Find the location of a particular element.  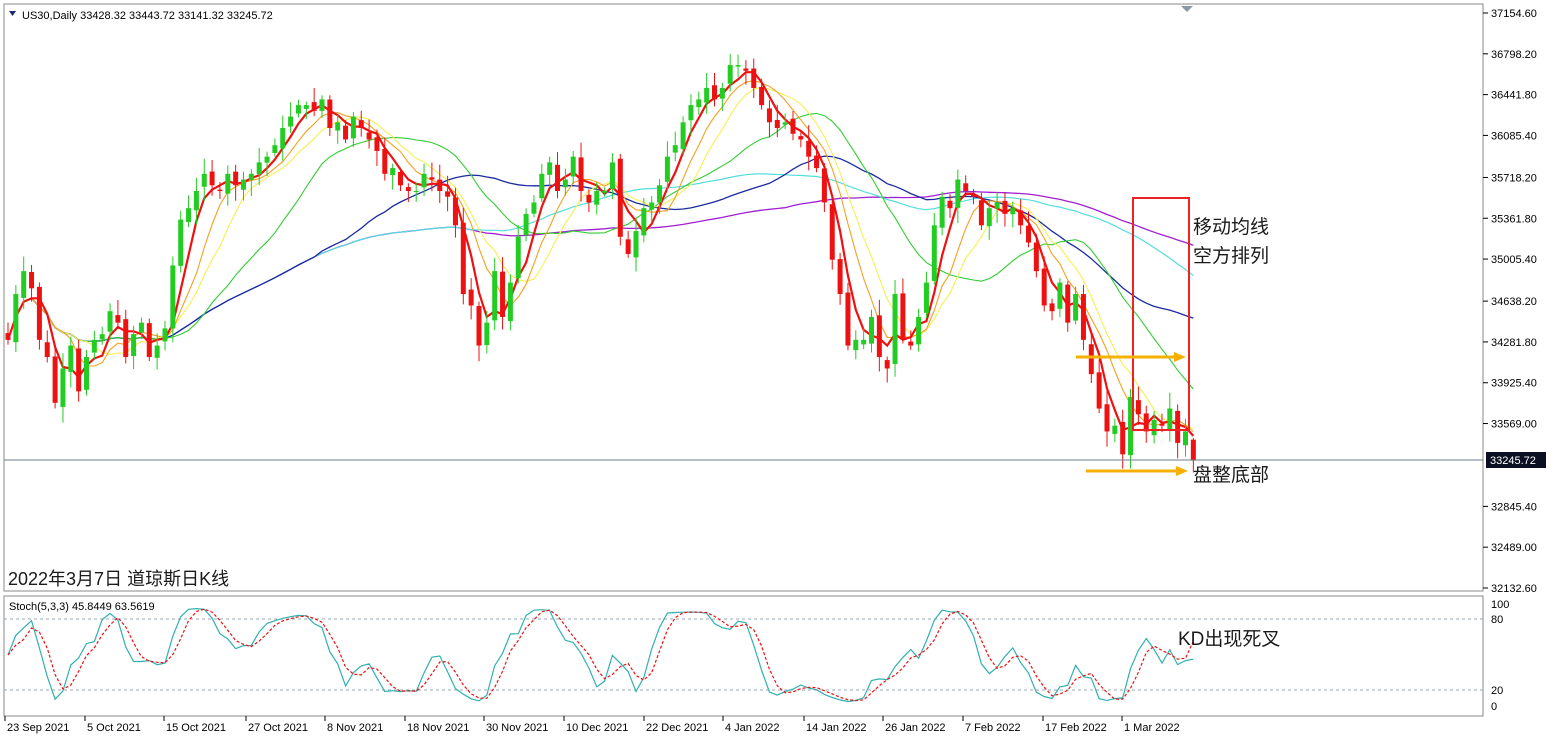

price-tick-label: 34281.80 is located at coordinates (1514, 343).